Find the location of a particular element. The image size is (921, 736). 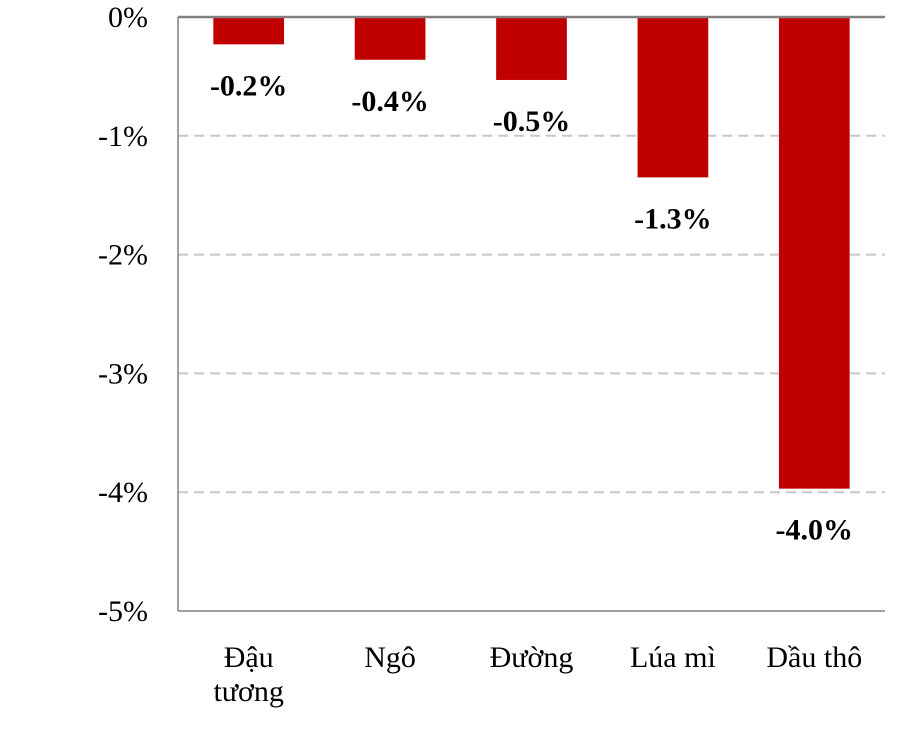

y-tick-label: 0% is located at coordinates (128, 17).